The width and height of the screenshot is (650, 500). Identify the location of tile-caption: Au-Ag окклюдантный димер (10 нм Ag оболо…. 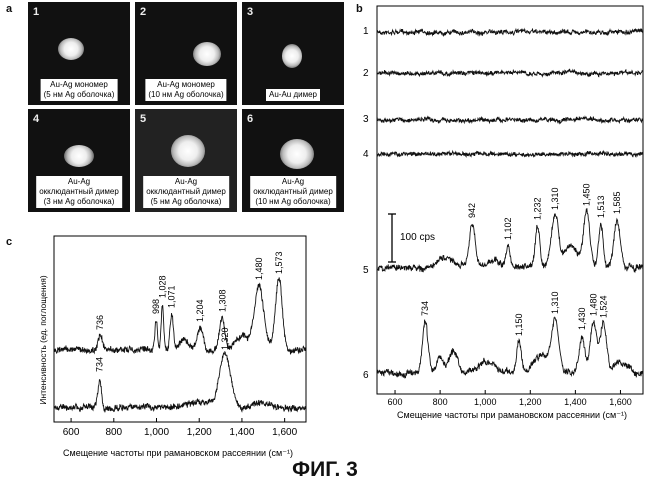
(293, 192).